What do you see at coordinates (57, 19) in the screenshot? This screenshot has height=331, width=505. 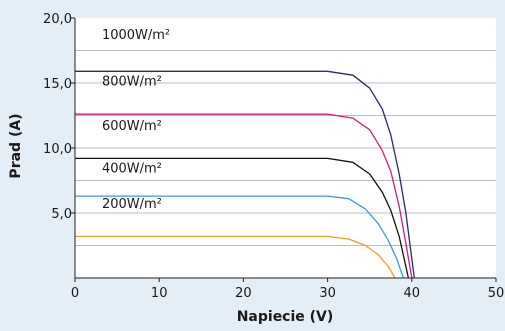 I see `y-tick-label: 20,0` at bounding box center [57, 19].